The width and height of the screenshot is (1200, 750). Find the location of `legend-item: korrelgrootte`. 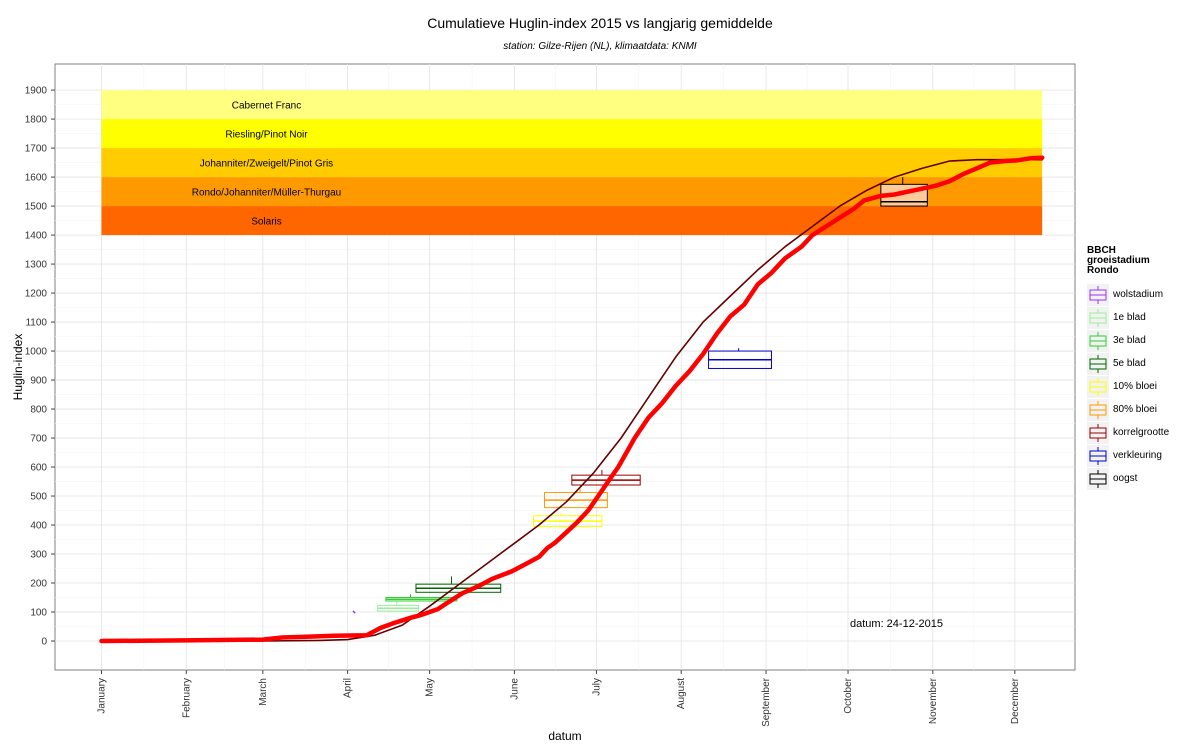

legend-item: korrelgrootte is located at coordinates (1142, 433).